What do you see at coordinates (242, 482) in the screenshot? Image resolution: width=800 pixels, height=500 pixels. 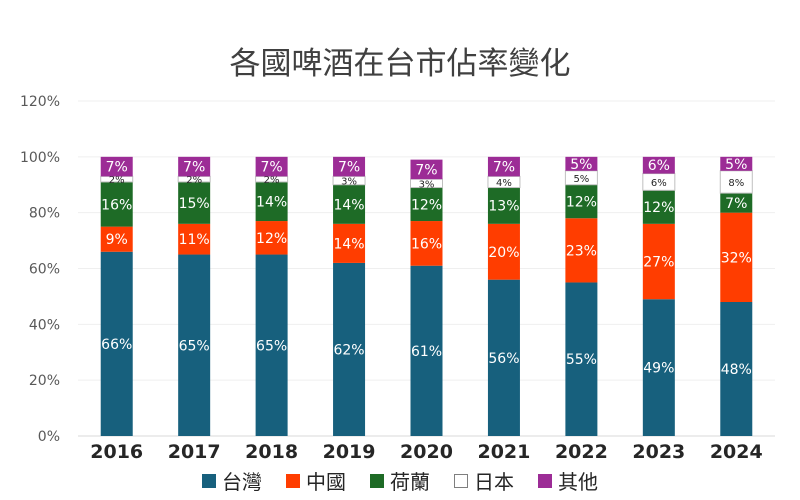 I see `legend-label: 台灣` at bounding box center [242, 482].